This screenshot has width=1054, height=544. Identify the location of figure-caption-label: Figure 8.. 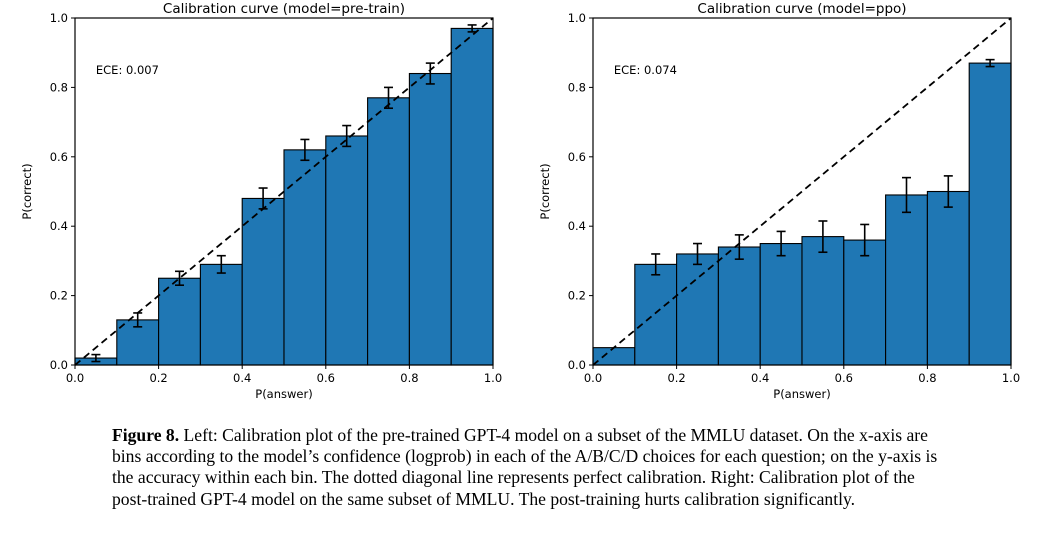
(146, 435).